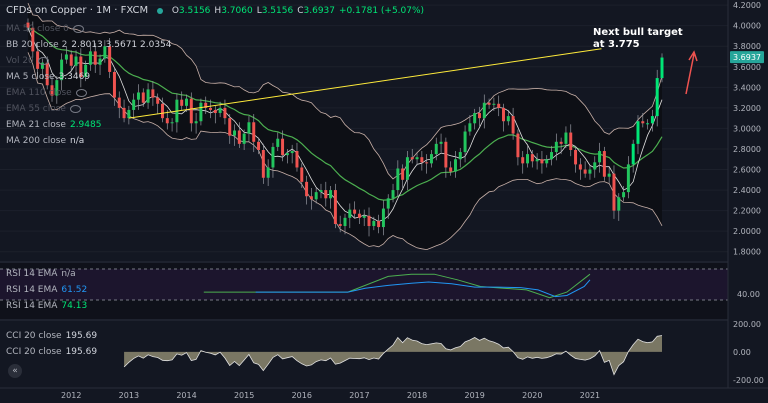 Image resolution: width=768 pixels, height=403 pixels. I want to click on indicator-row: EMA 21 close 2.9485, so click(53, 125).